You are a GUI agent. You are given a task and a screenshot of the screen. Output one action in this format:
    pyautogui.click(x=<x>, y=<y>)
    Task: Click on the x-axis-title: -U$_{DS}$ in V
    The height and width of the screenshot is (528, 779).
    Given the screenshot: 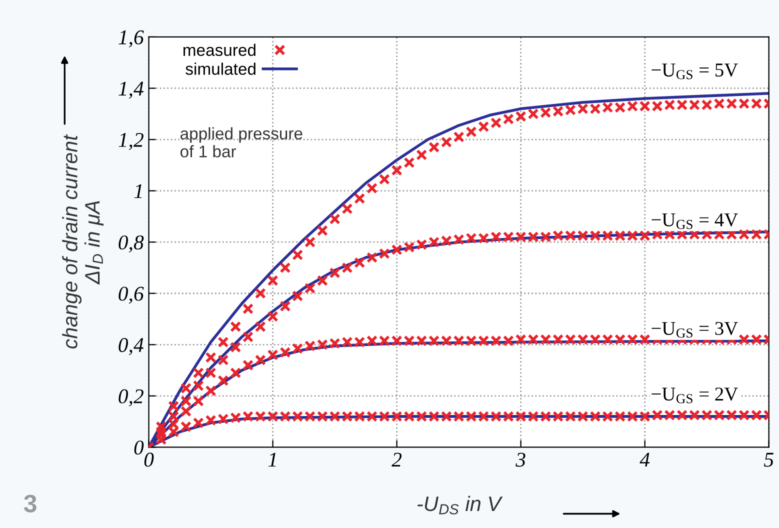 What is the action you would take?
    pyautogui.click(x=460, y=505)
    